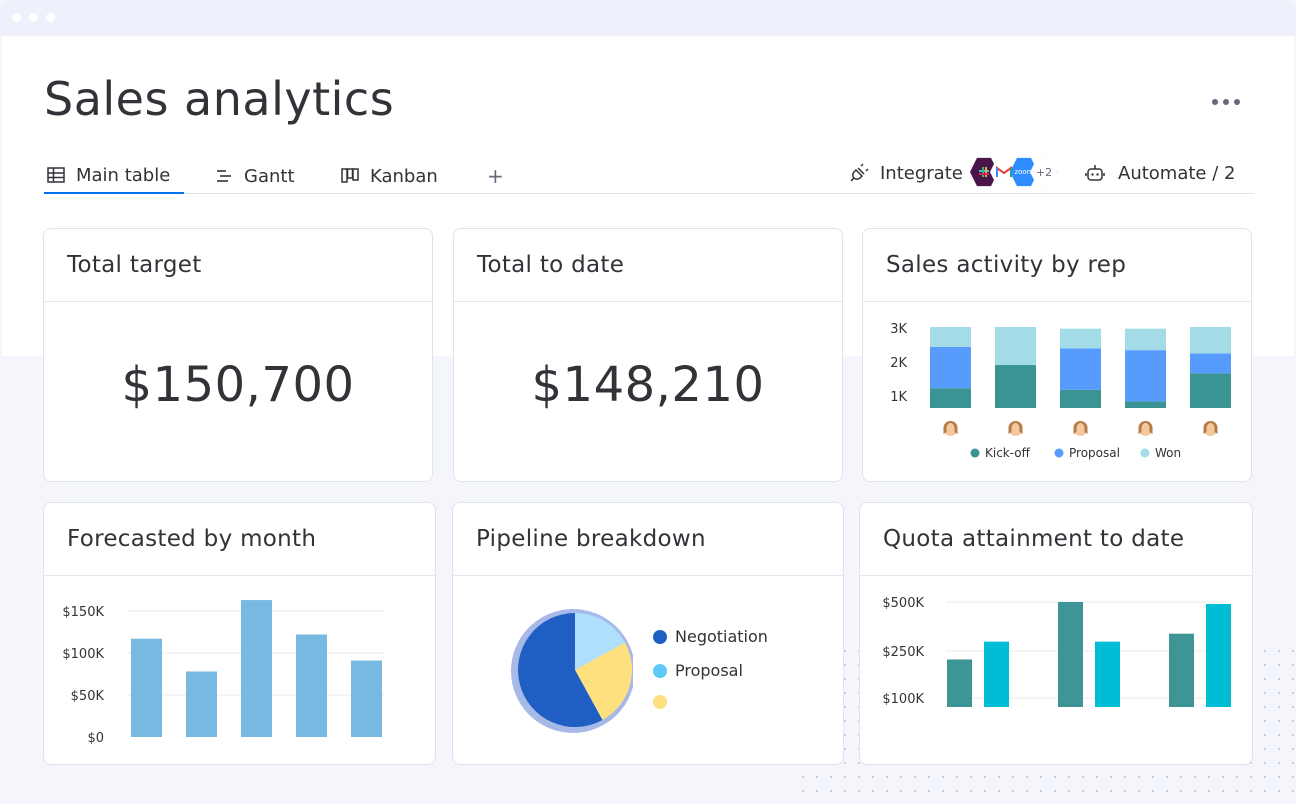 This screenshot has height=804, width=1296. I want to click on more-integrations-badge: +2, so click(1044, 172).